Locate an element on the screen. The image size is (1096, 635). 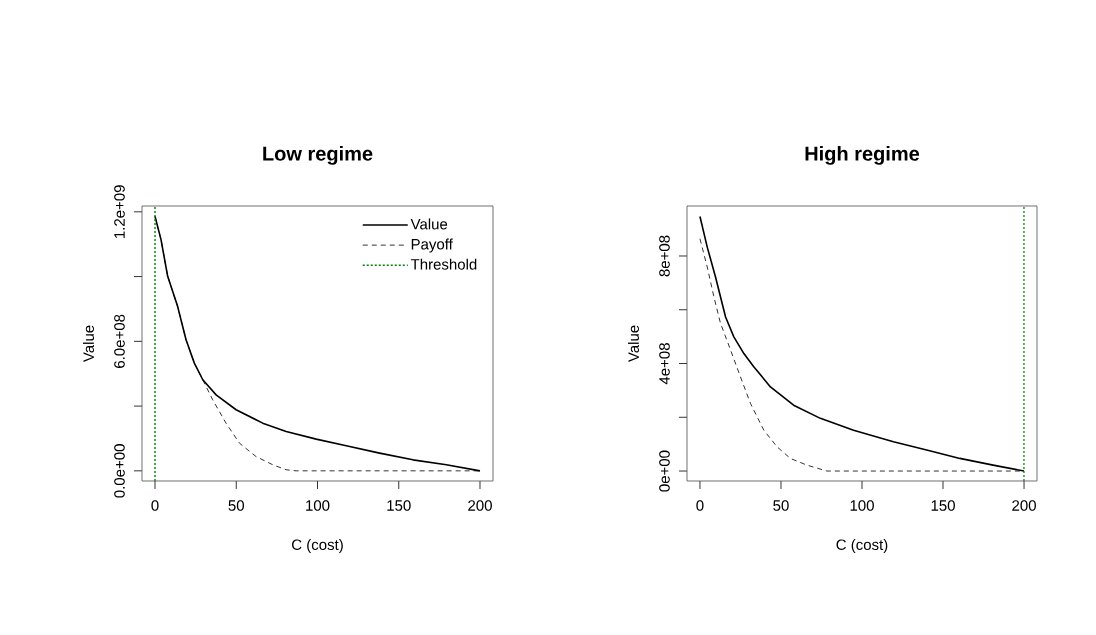
y-tick-label: 4e+08 is located at coordinates (664, 364).